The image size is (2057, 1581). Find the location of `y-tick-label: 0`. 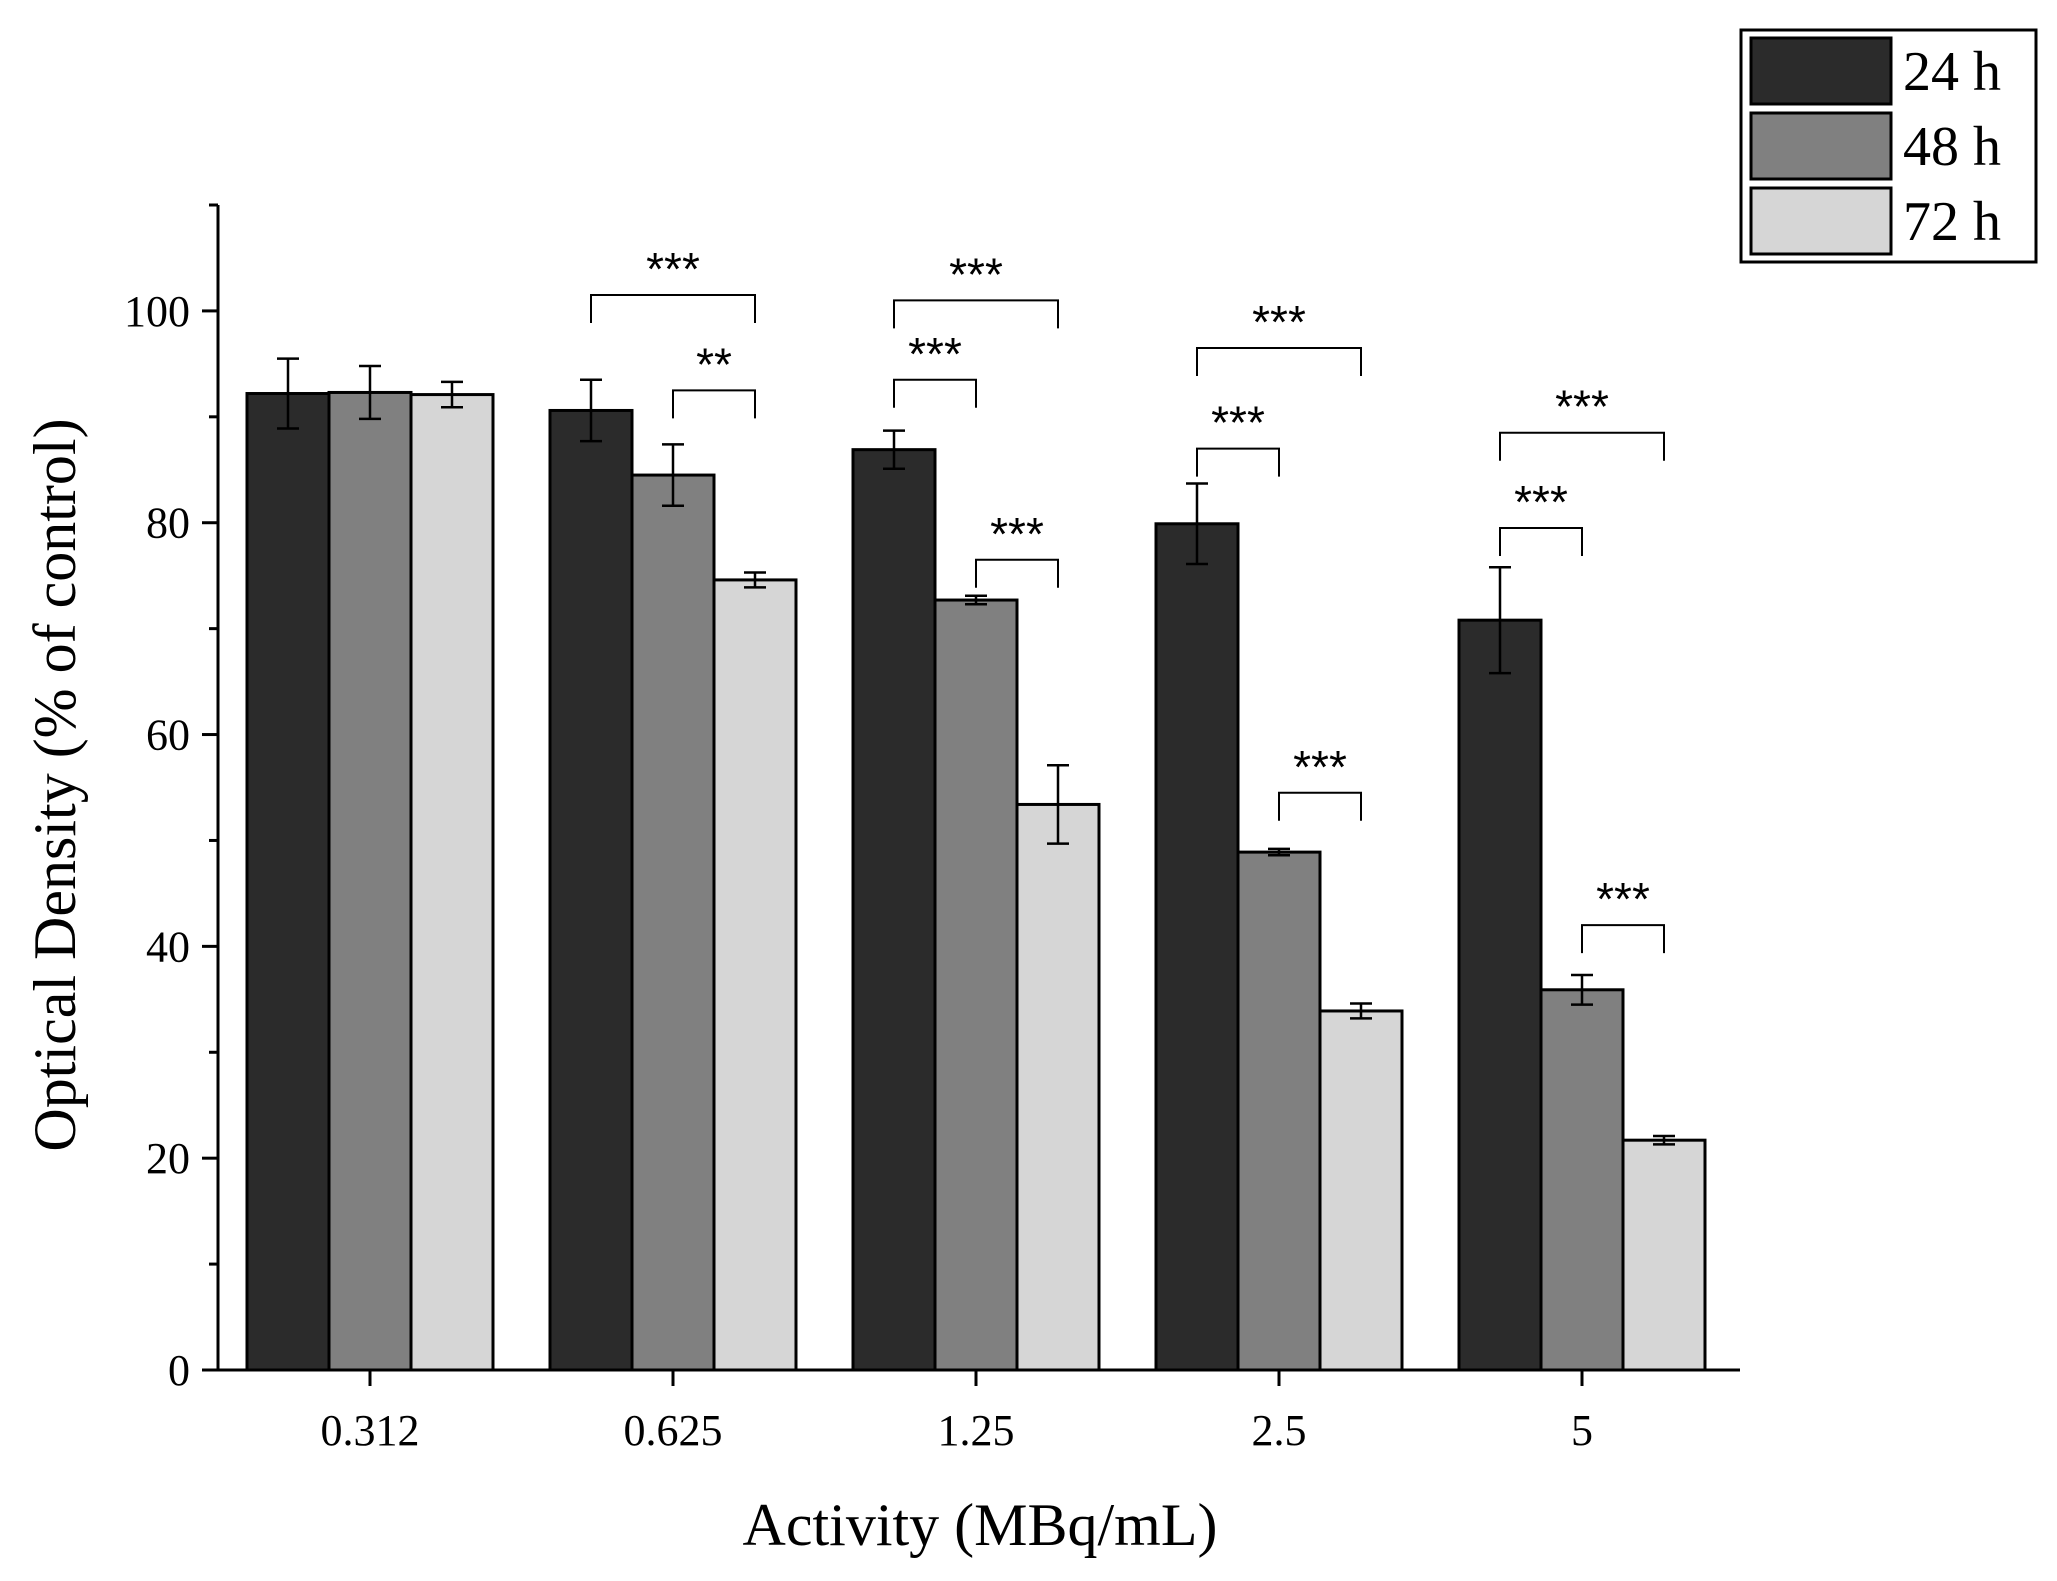

y-tick-label: 0 is located at coordinates (179, 1370).